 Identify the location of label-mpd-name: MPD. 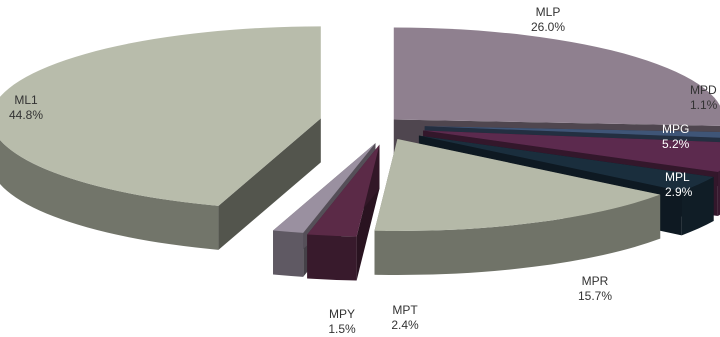
(703, 90).